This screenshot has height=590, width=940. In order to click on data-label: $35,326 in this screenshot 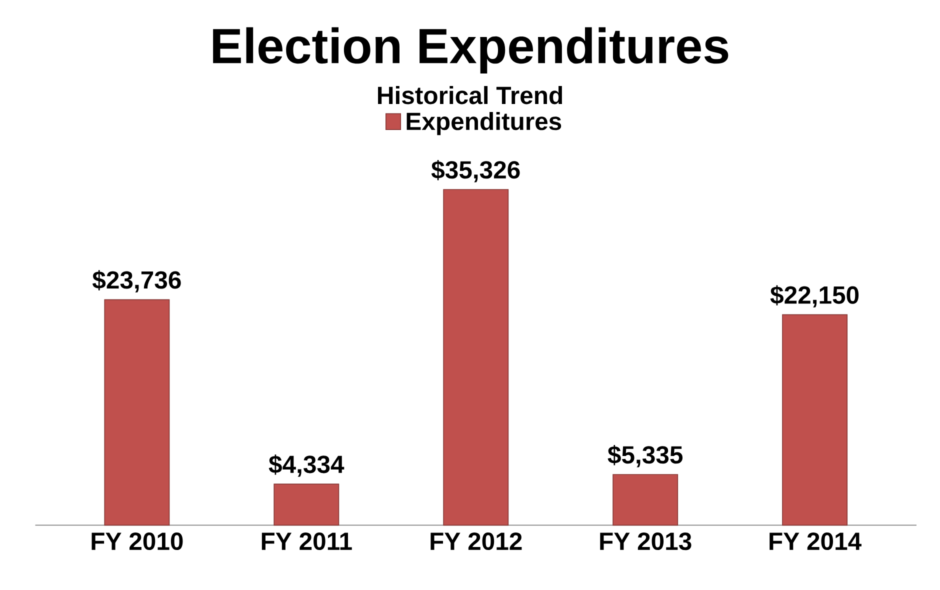, I will do `click(475, 171)`.